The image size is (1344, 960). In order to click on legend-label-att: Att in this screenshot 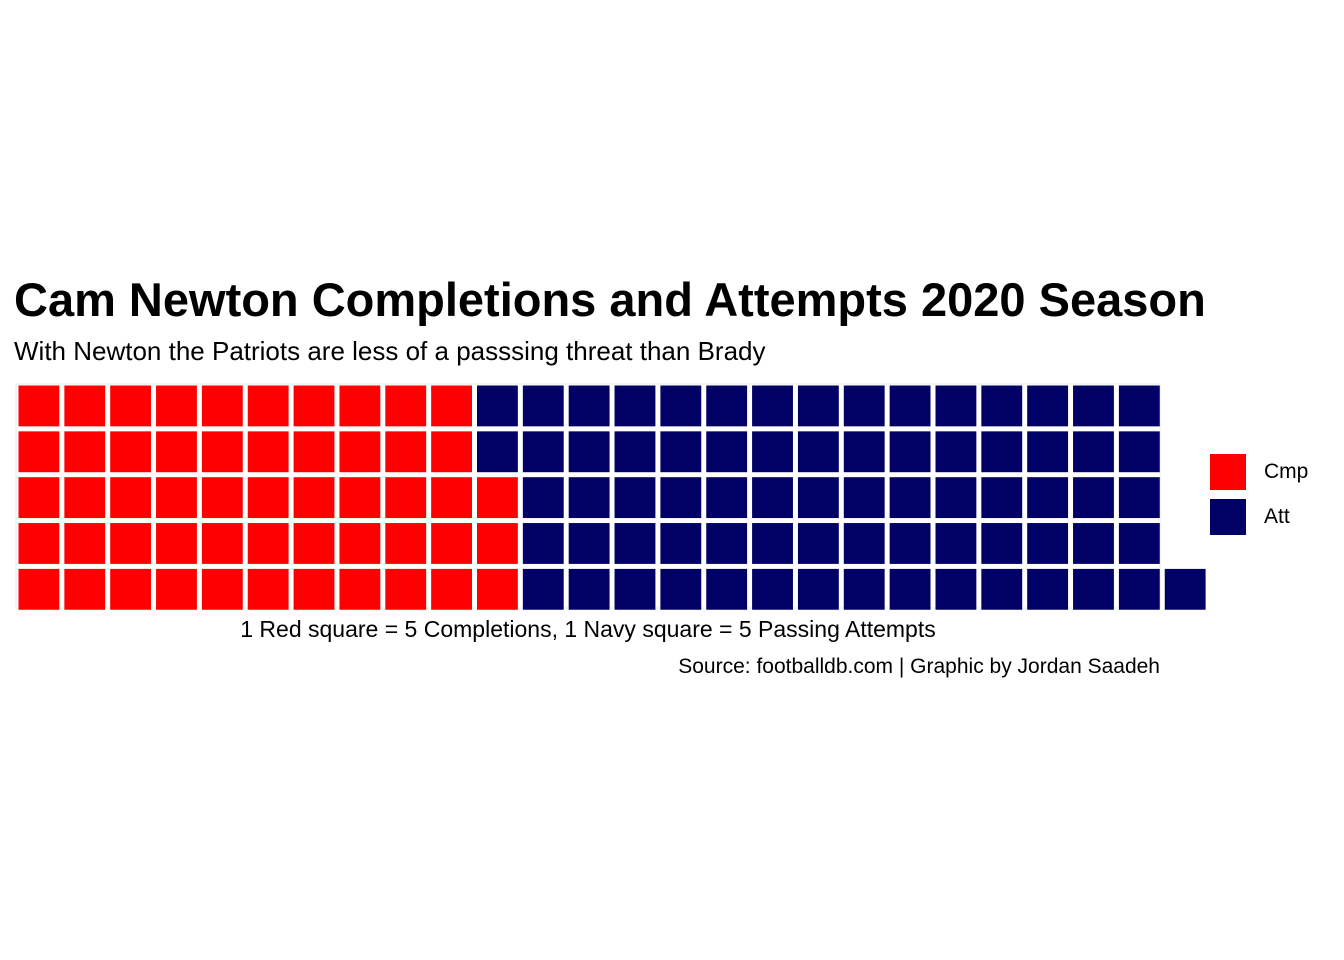, I will do `click(1277, 516)`.